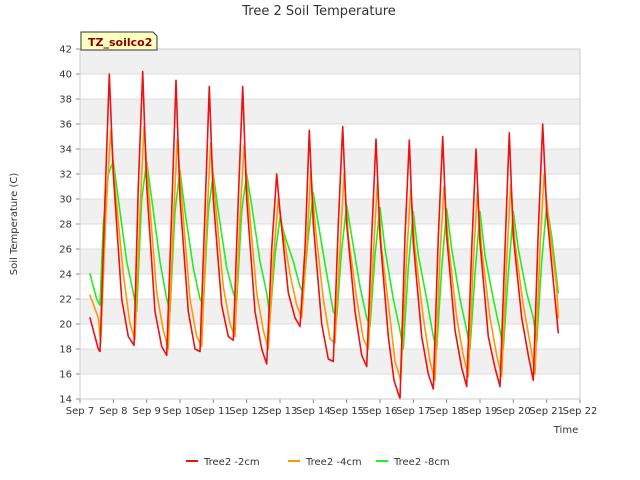  Describe the element at coordinates (231, 462) in the screenshot. I see `legend-label: Tree2 -2cm` at that location.